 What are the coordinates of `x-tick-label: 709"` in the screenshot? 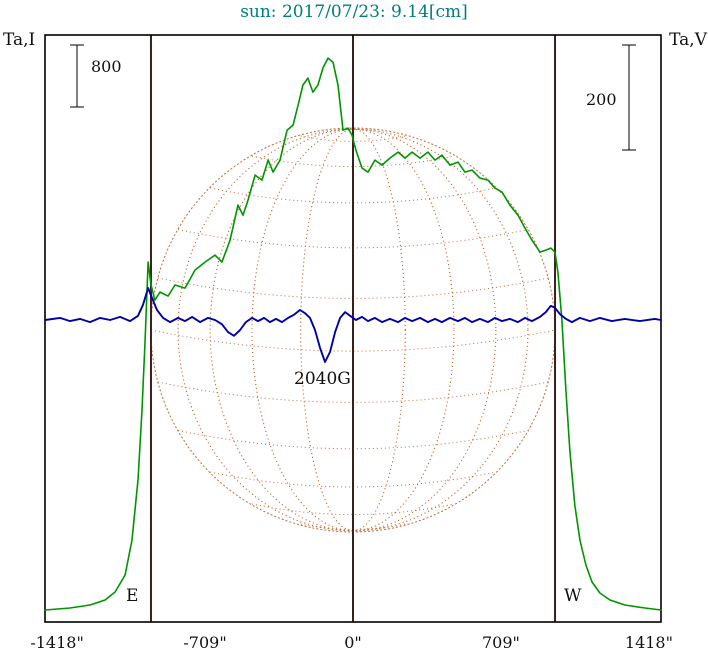 It's located at (501, 642).